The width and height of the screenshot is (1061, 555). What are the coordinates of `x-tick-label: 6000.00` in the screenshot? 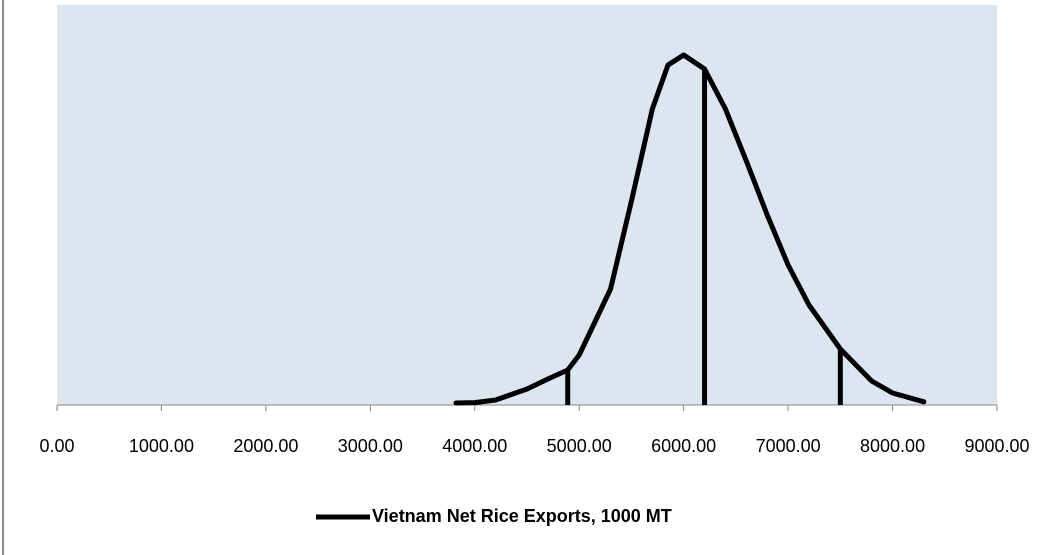 It's located at (683, 446).